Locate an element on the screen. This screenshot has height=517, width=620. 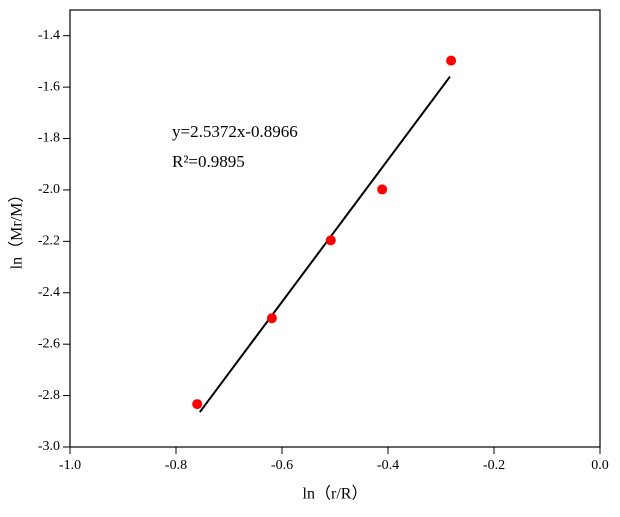
y-tick-label: -2.6 is located at coordinates (49, 343).